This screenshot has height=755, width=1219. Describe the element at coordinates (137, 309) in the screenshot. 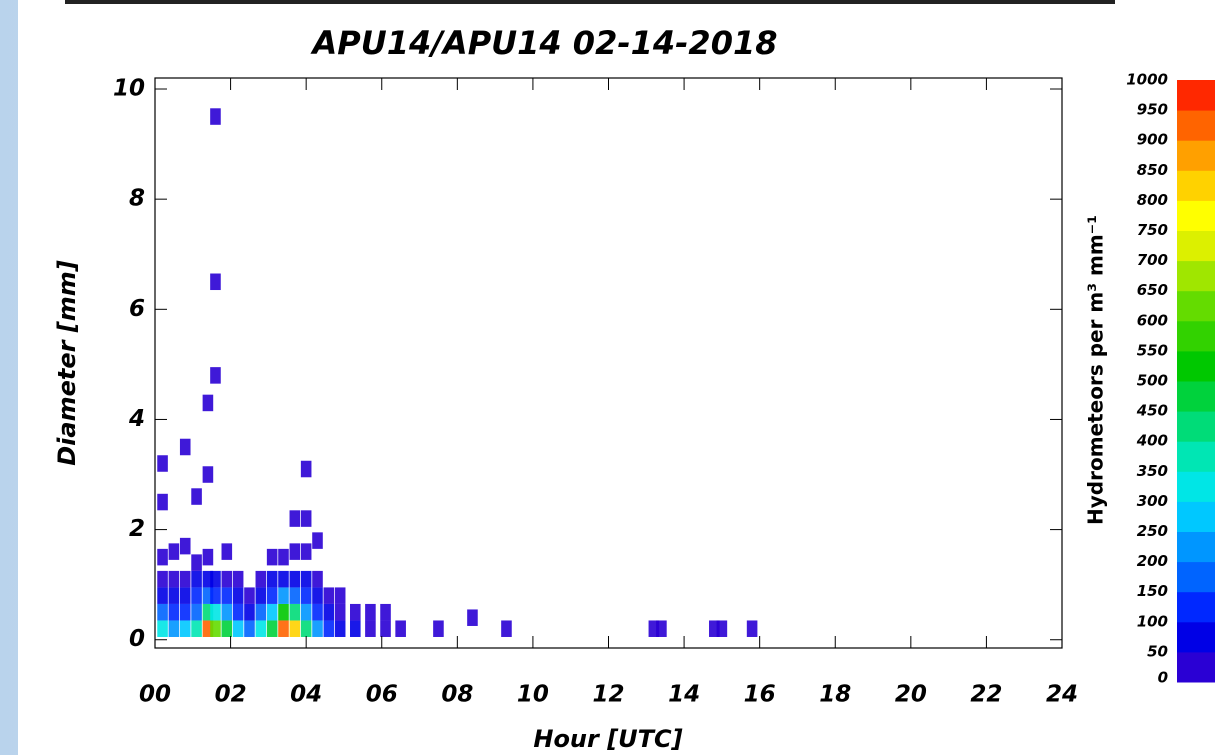

I see `y-tick-label: 6` at that location.